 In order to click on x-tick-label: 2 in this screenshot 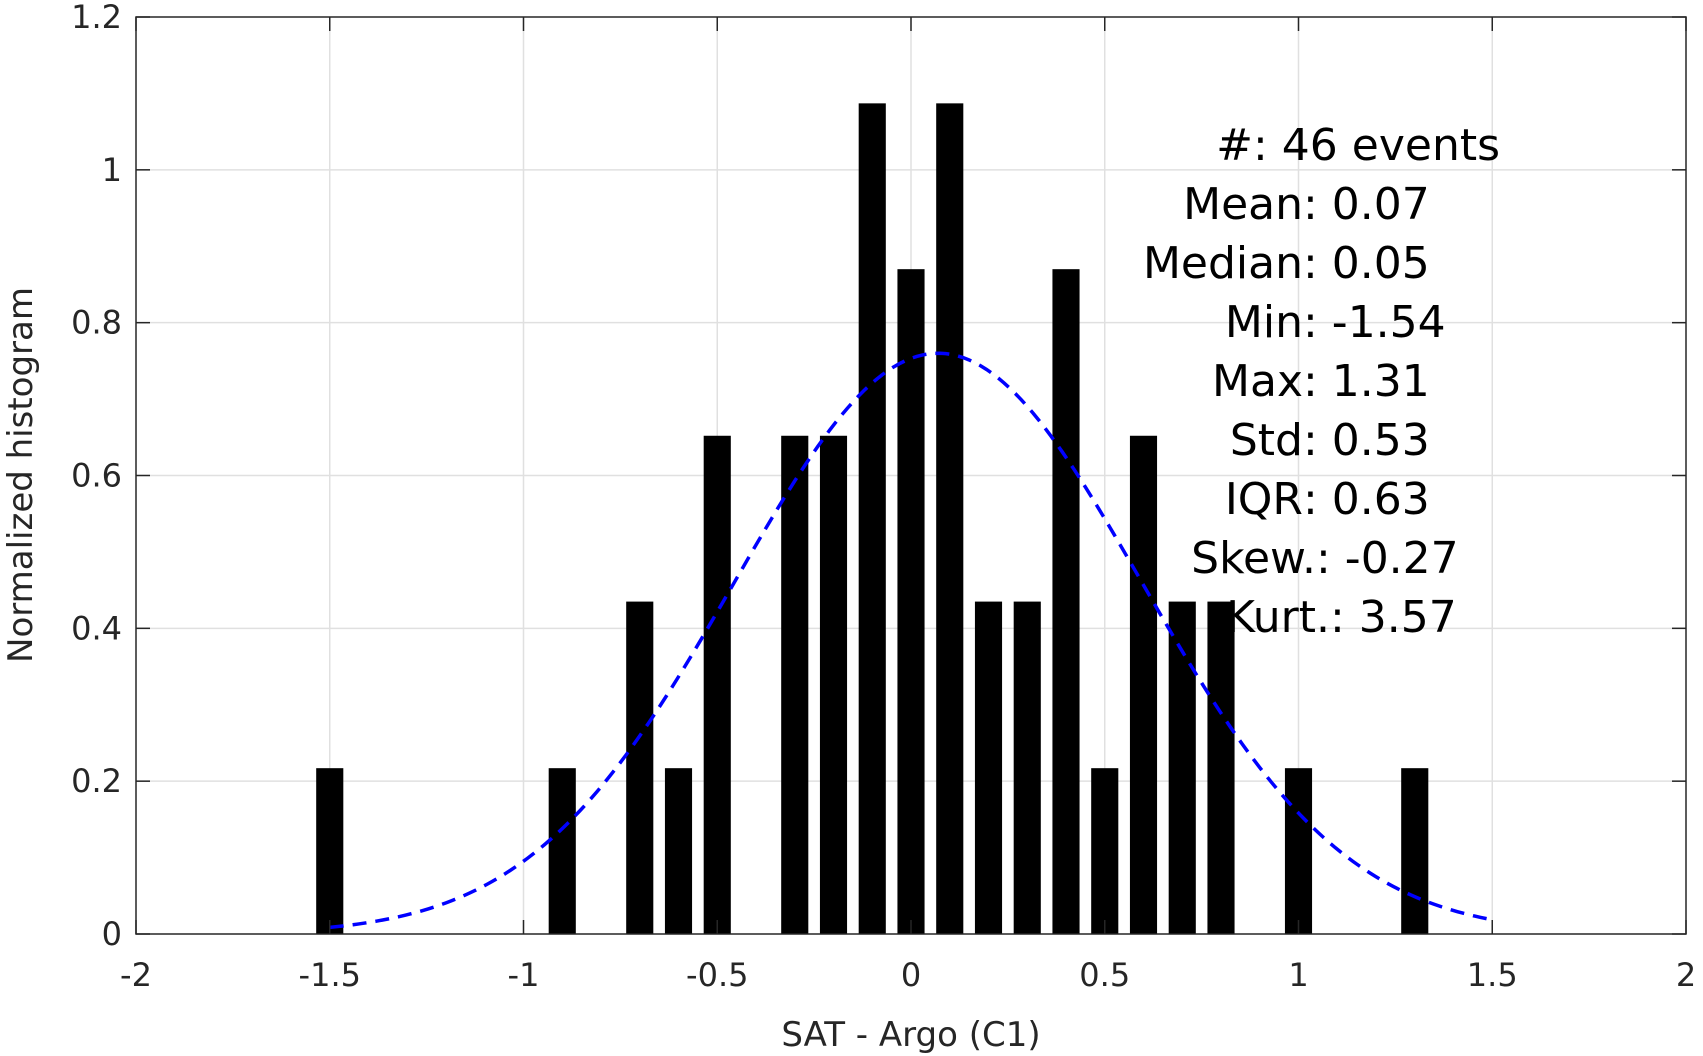, I will do `click(1686, 975)`.